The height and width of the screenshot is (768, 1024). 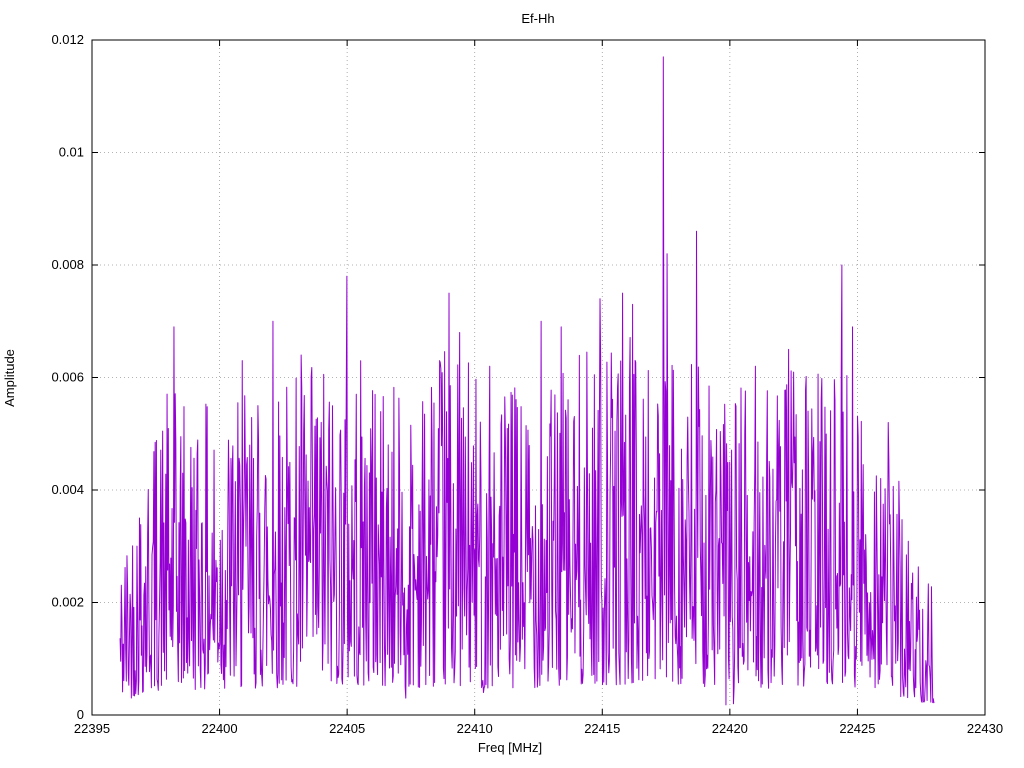 What do you see at coordinates (67, 602) in the screenshot?
I see `y-tick-label: 0.002` at bounding box center [67, 602].